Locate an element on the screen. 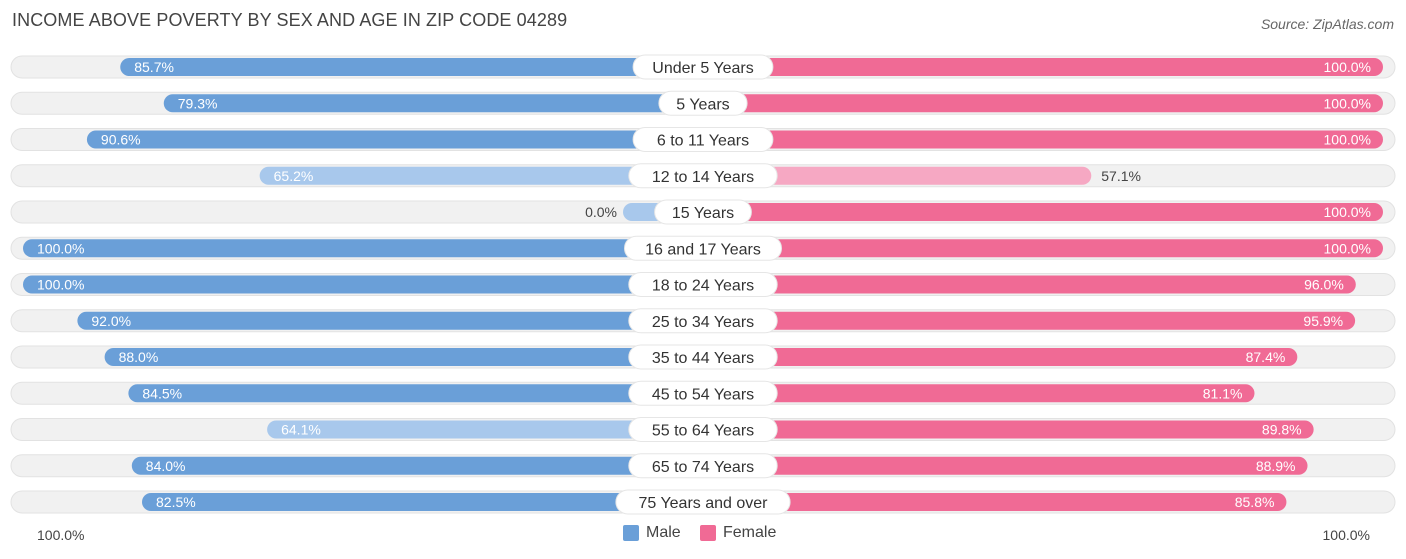 The height and width of the screenshot is (559, 1406). value-label-male: 0.0% is located at coordinates (601, 212).